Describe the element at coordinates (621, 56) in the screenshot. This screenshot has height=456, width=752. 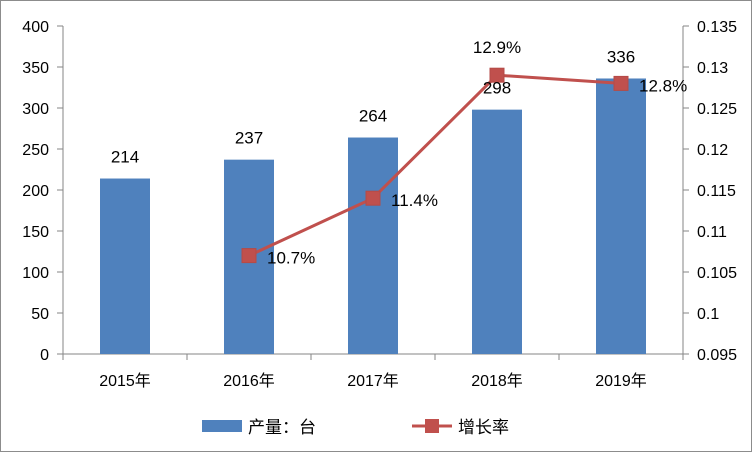
I see `bar-data-label: 336` at that location.